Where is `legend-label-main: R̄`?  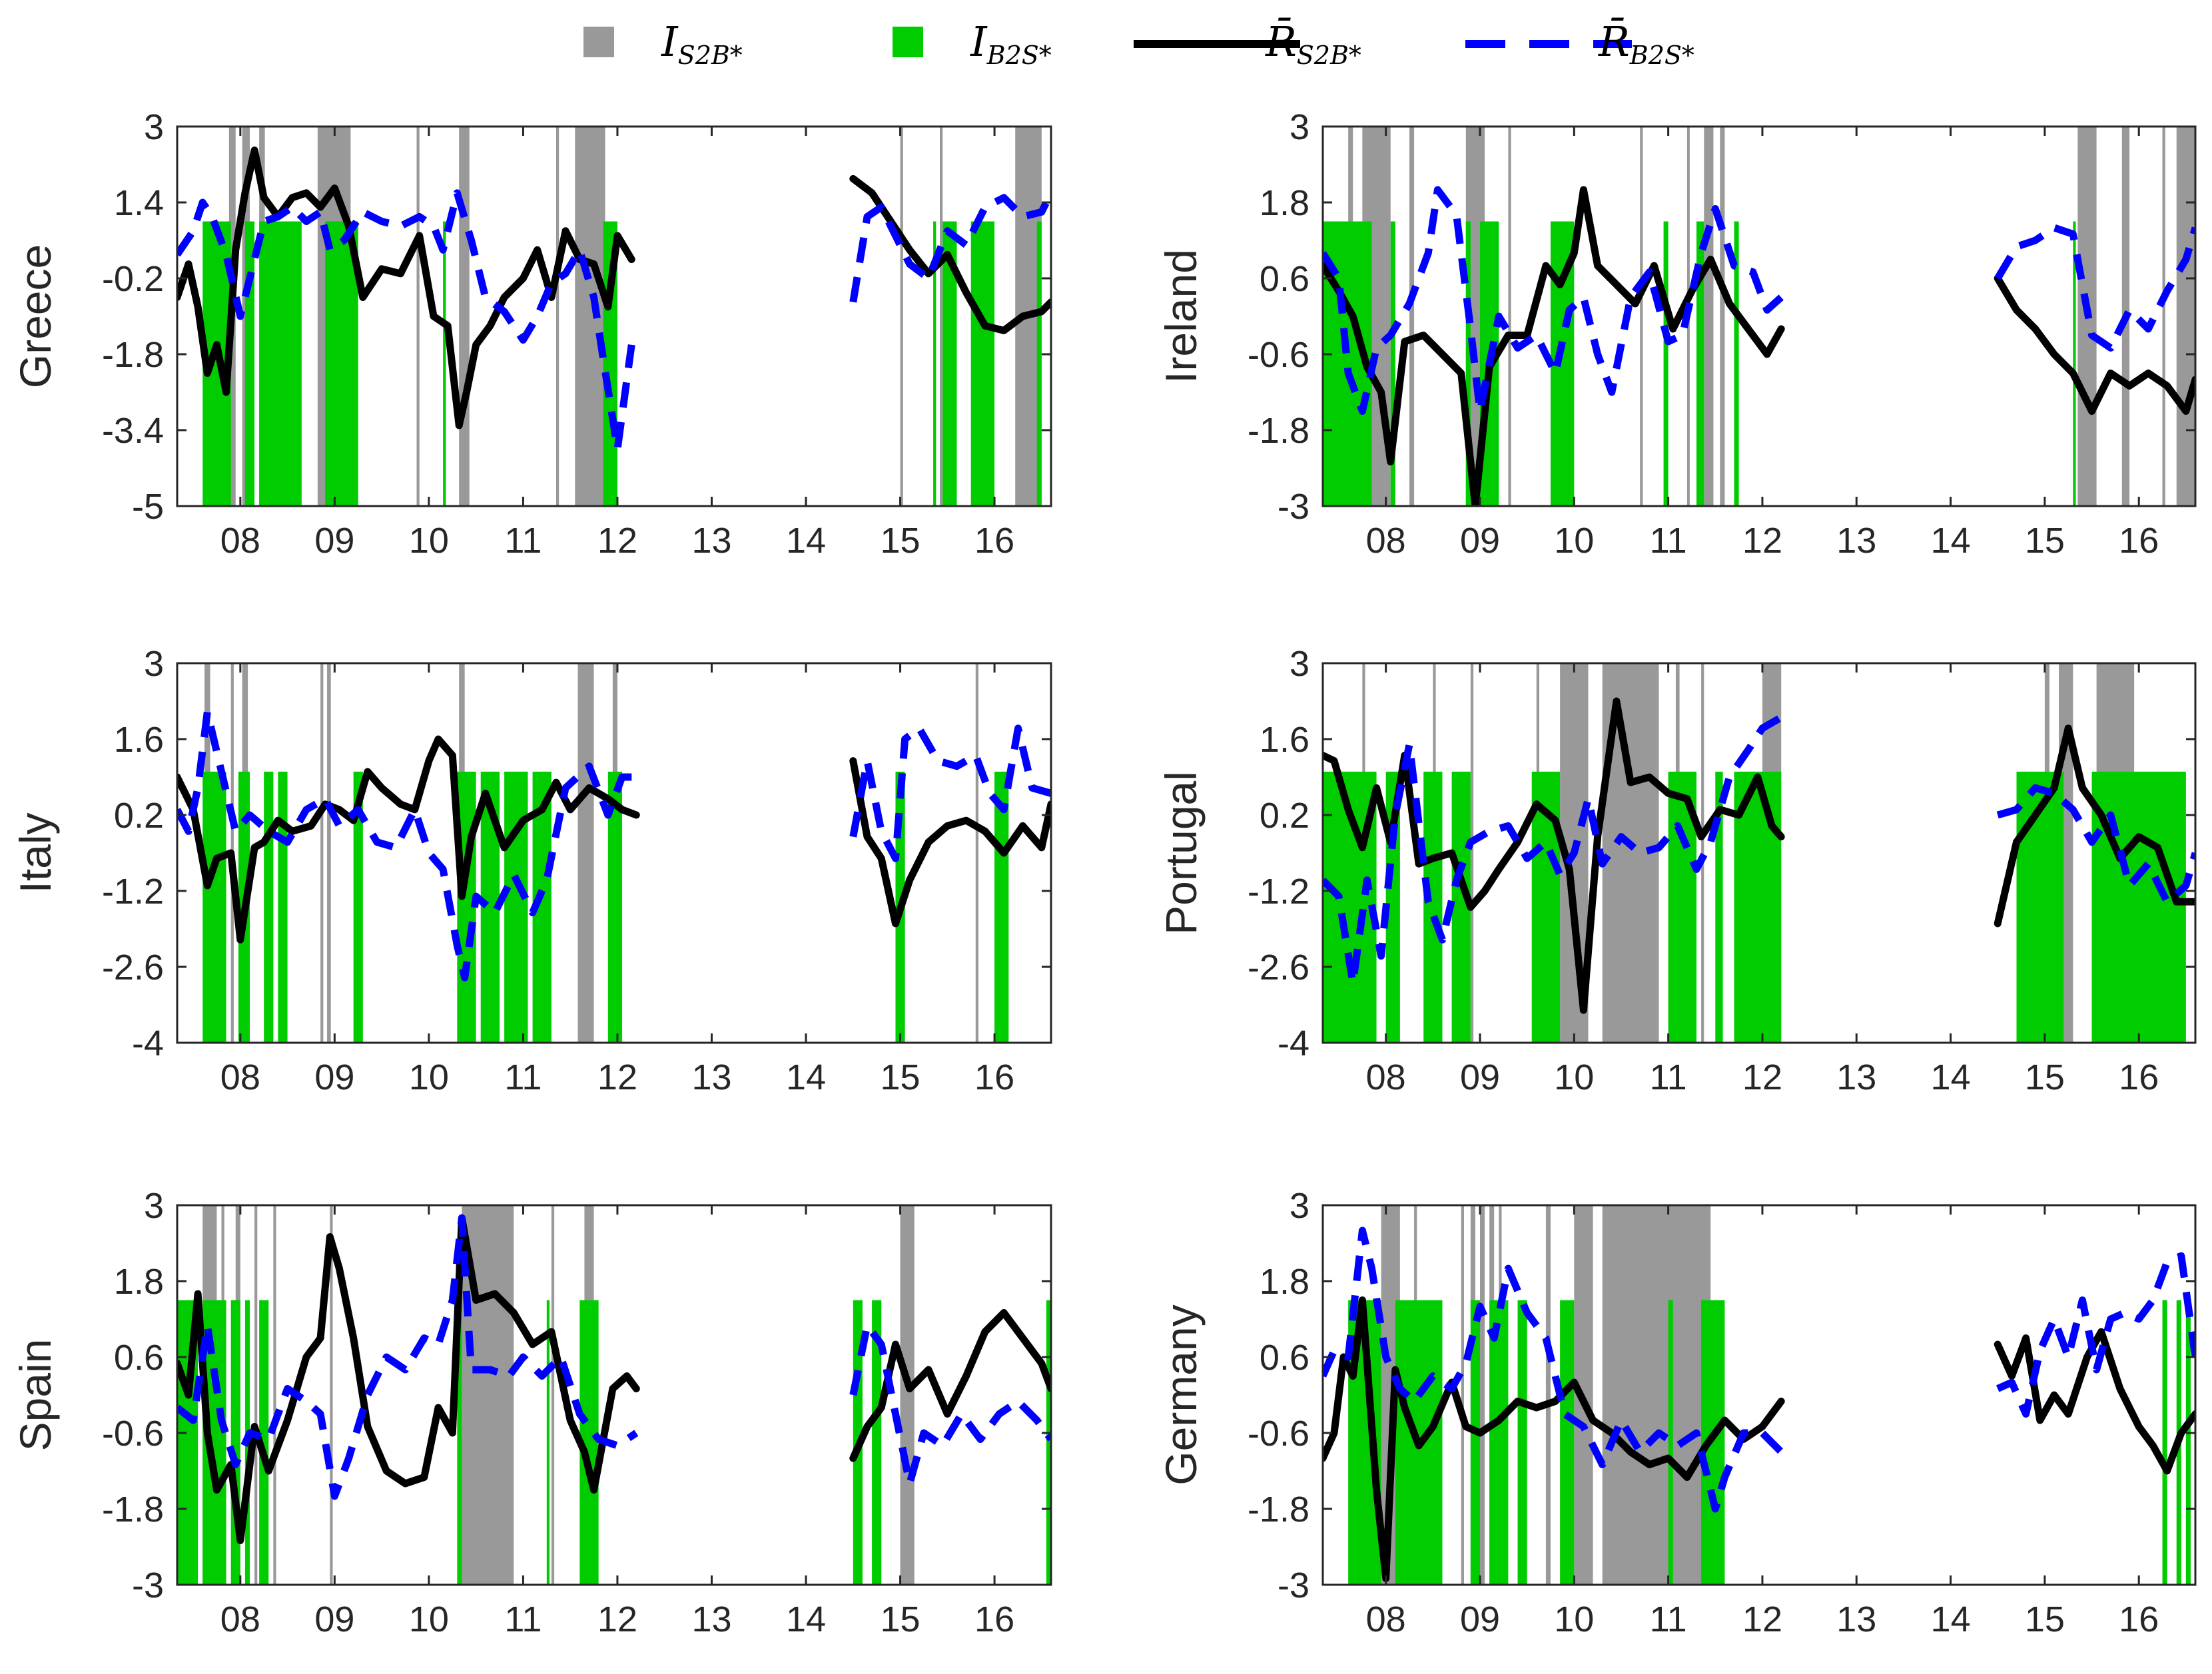 legend-label-main: R̄ is located at coordinates (1614, 41).